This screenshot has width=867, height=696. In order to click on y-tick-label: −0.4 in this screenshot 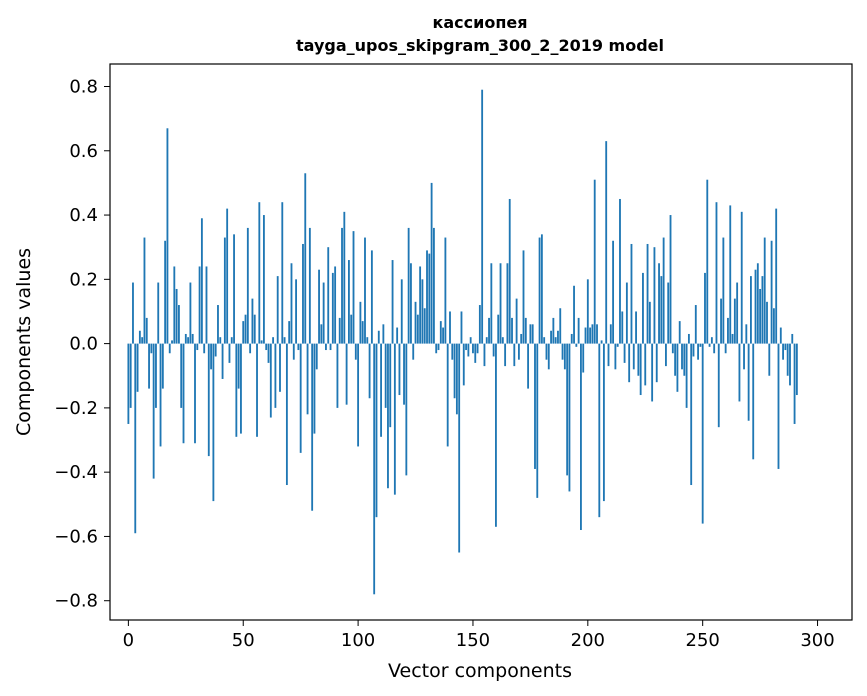, I will do `click(76, 472)`.